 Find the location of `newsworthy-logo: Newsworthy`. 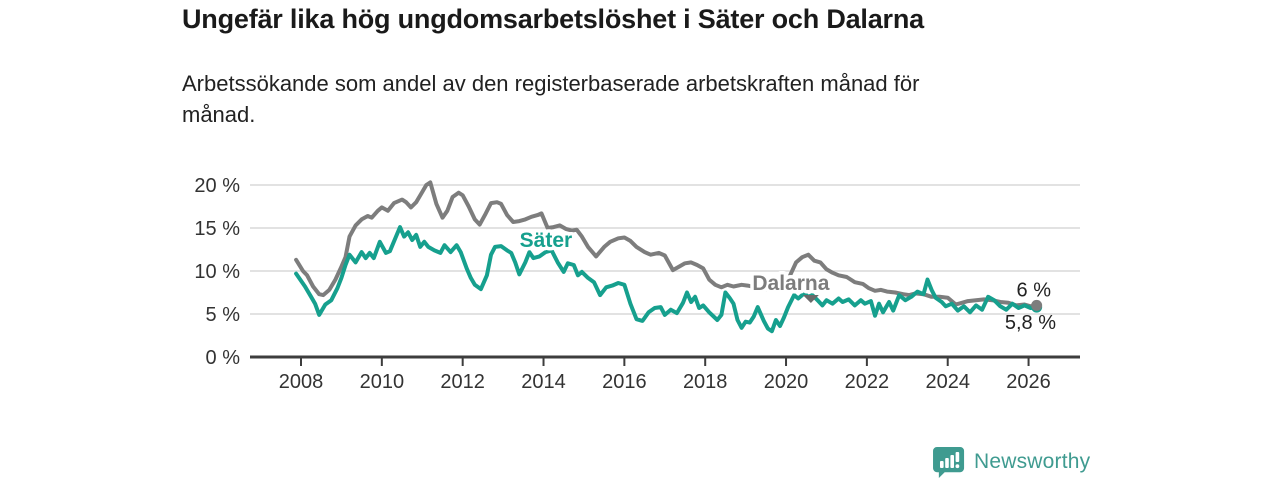

newsworthy-logo: Newsworthy is located at coordinates (1011, 462).